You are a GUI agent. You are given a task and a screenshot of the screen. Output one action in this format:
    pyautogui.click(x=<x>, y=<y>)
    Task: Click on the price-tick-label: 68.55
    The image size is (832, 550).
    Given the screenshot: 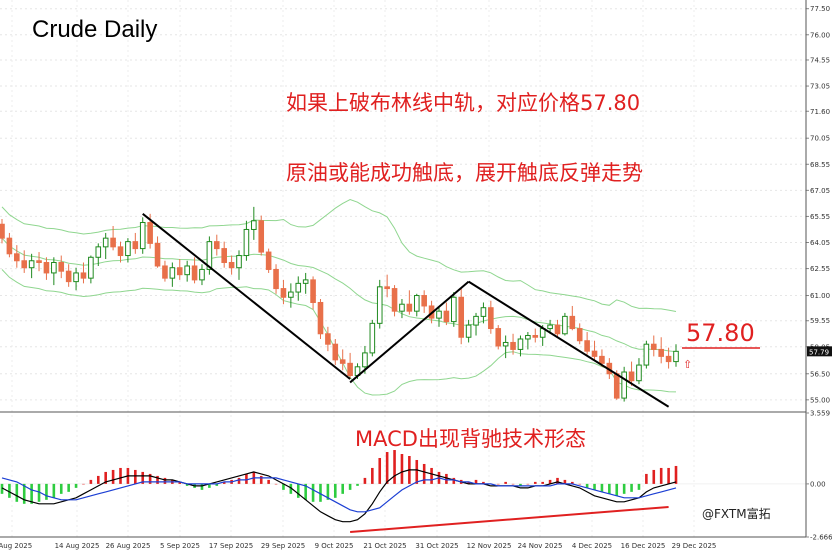 What is the action you would take?
    pyautogui.click(x=820, y=165)
    